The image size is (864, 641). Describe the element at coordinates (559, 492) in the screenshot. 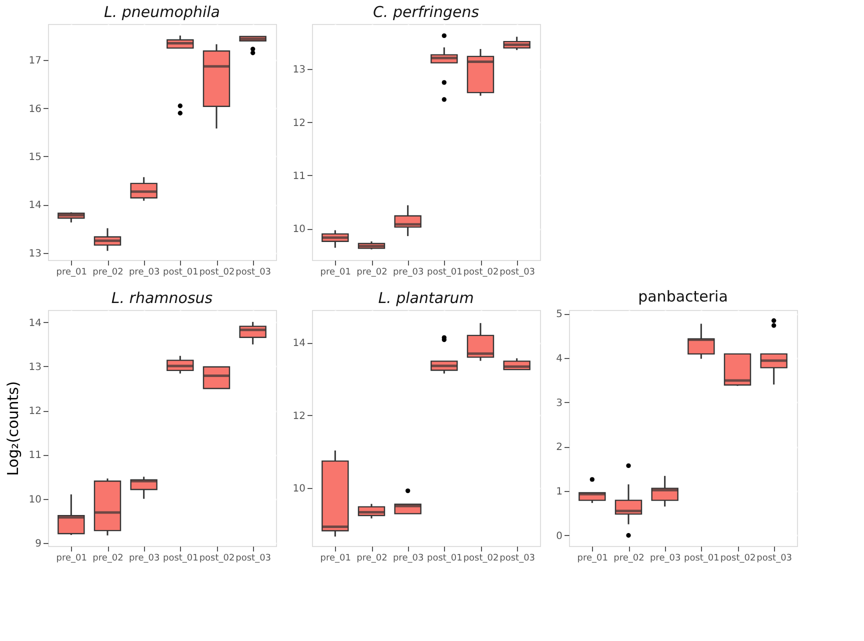

I see `y-tick-label: 1` at that location.